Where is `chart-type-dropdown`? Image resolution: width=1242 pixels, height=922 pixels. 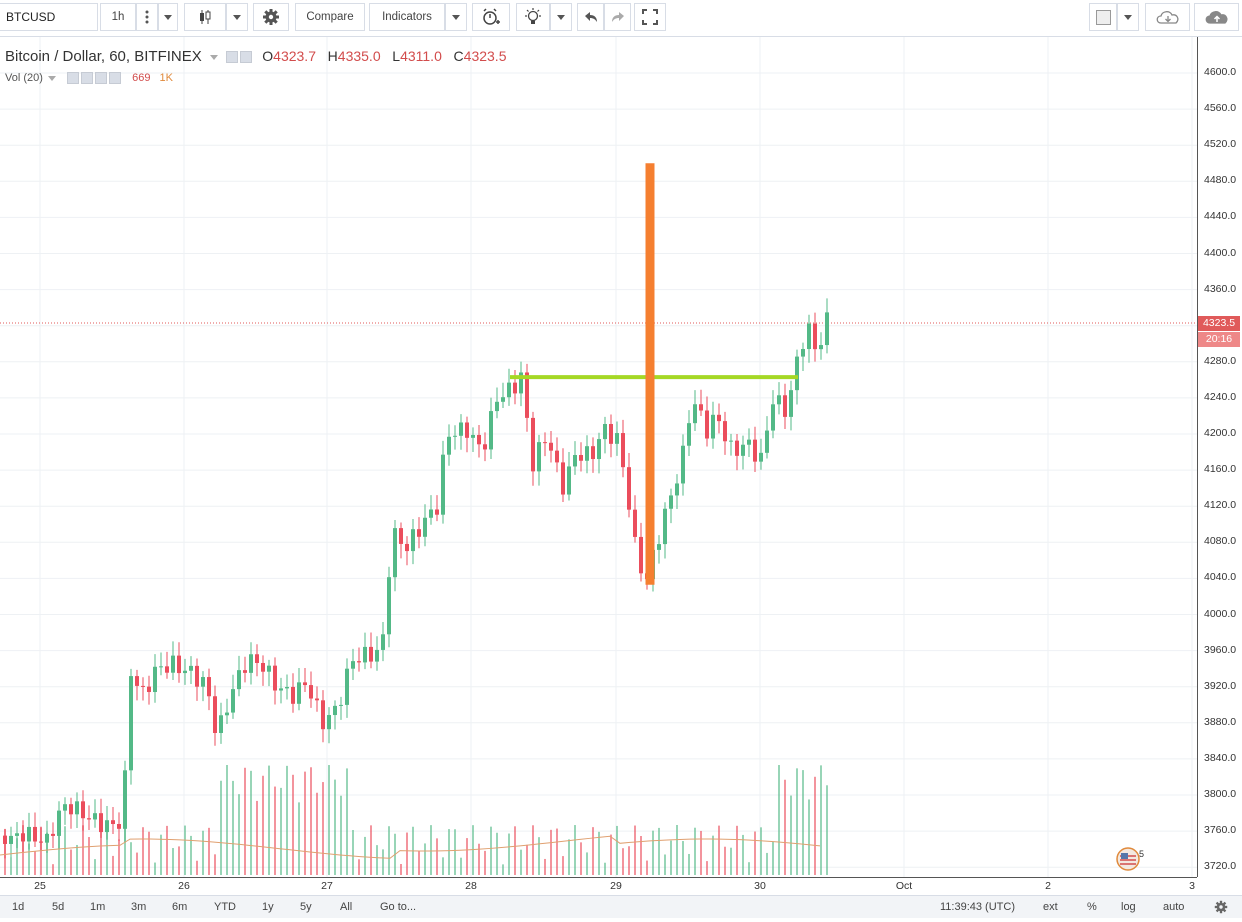
chart-type-dropdown is located at coordinates (237, 17).